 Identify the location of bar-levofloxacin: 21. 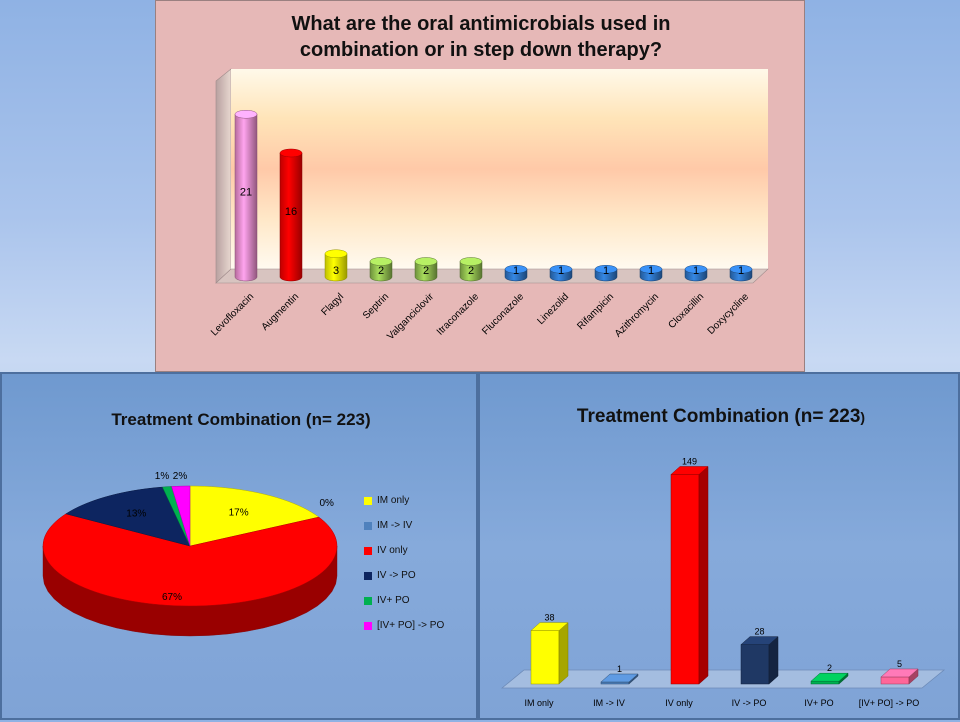
(246, 196).